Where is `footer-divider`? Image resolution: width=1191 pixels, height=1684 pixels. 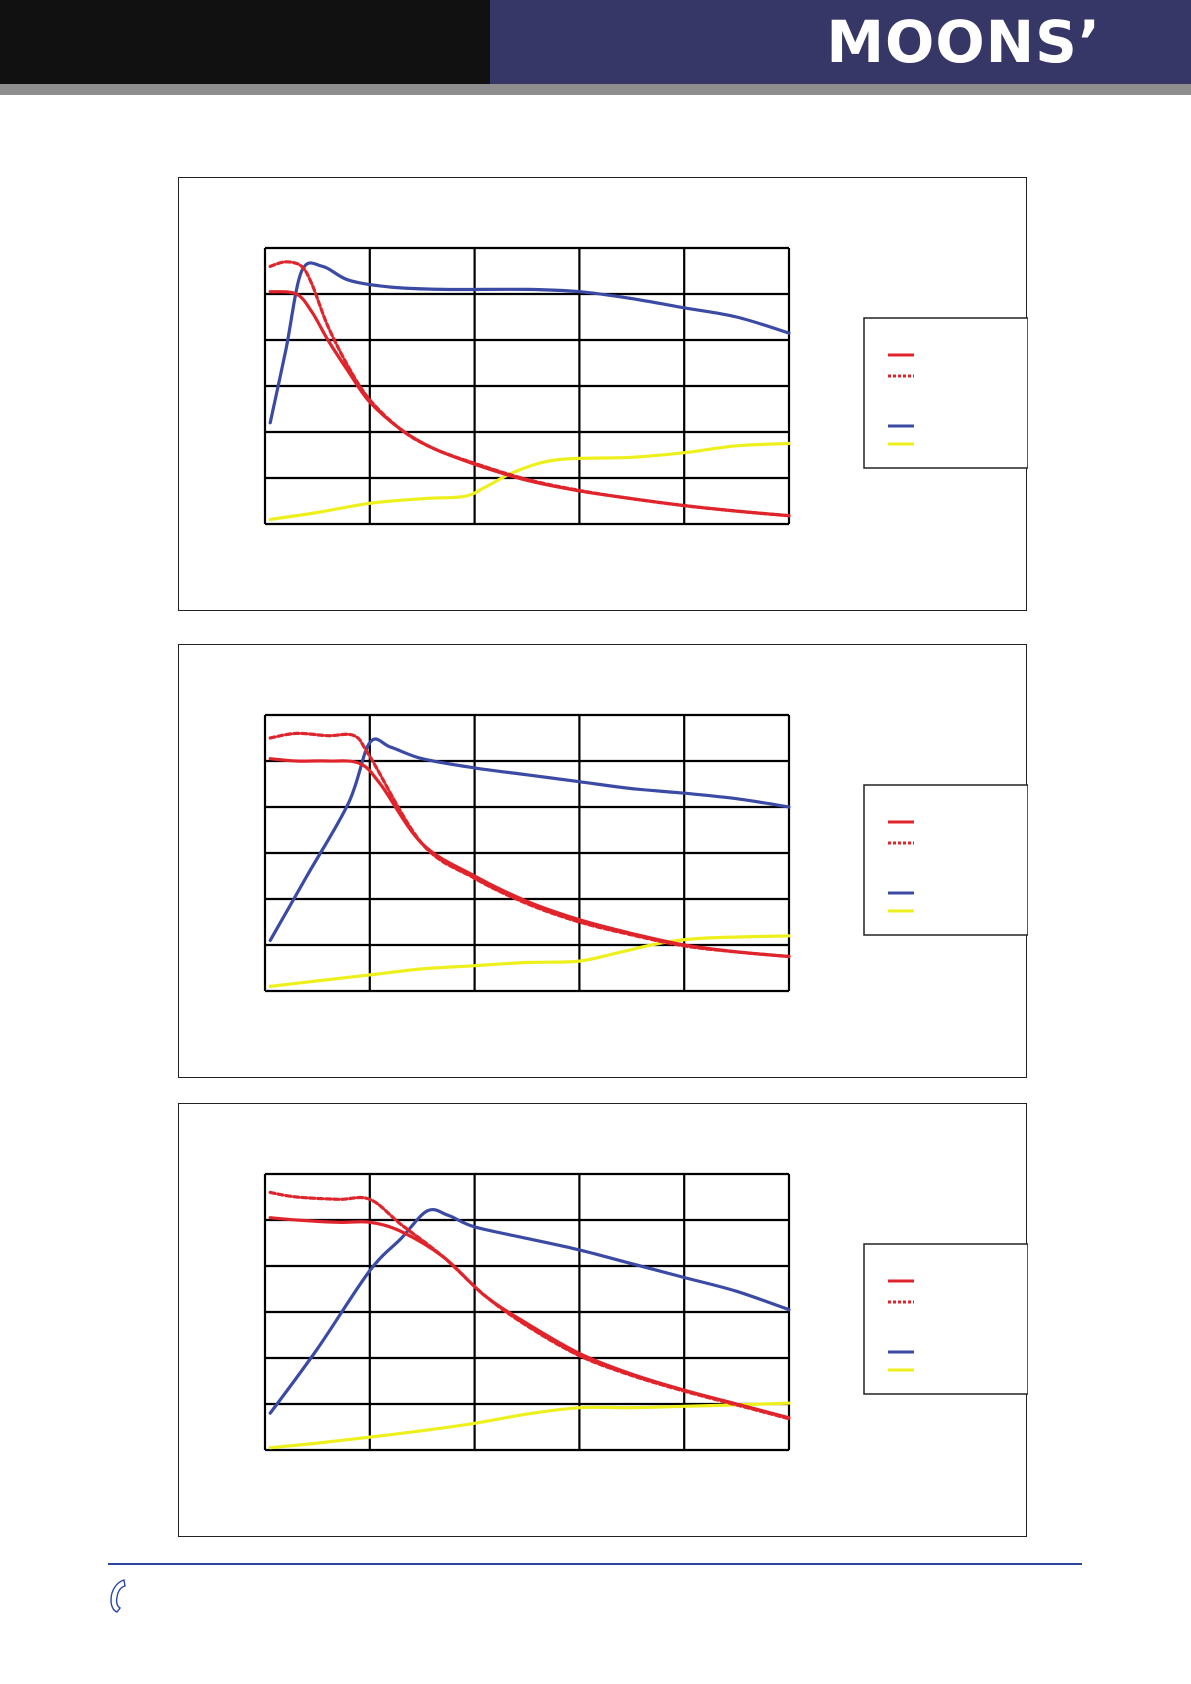 footer-divider is located at coordinates (595, 1564).